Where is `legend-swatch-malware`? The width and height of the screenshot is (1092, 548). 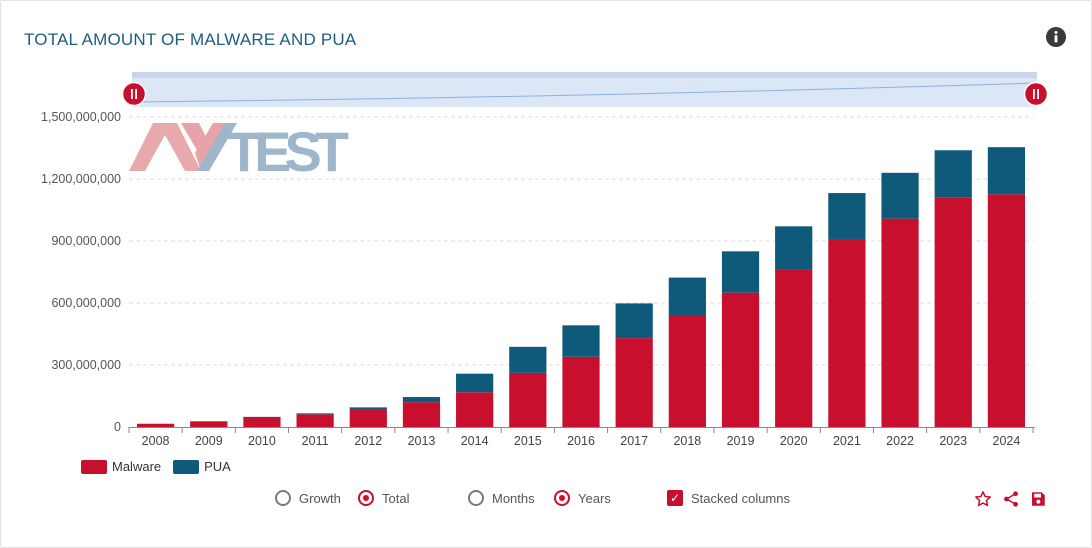 legend-swatch-malware is located at coordinates (94, 466).